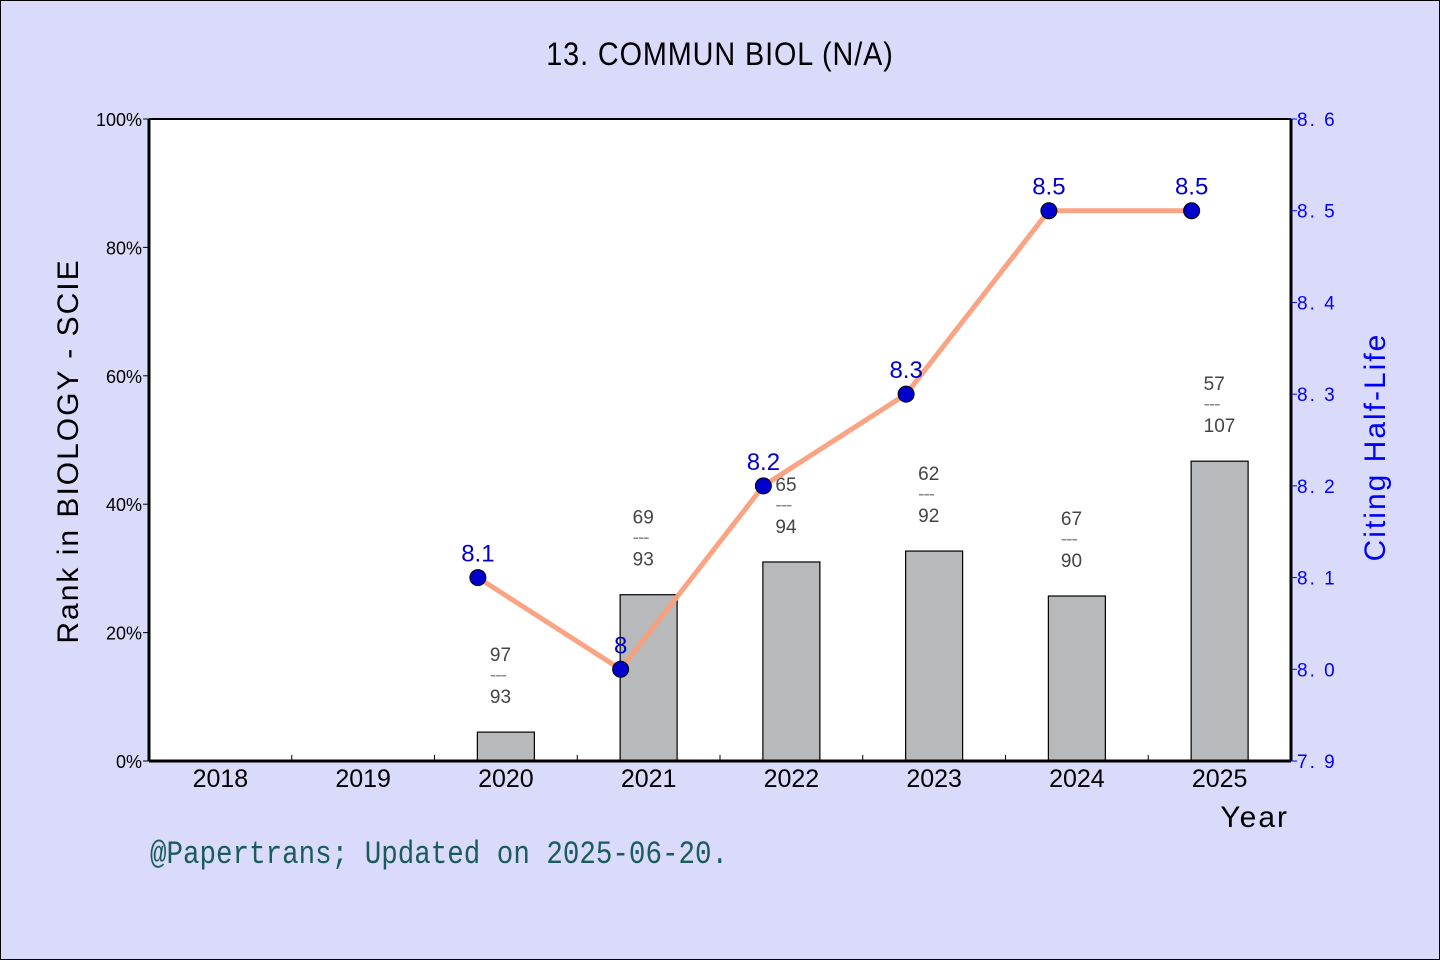 The width and height of the screenshot is (1440, 960). Describe the element at coordinates (1220, 426) in the screenshot. I see `bar-label-total: 107` at that location.